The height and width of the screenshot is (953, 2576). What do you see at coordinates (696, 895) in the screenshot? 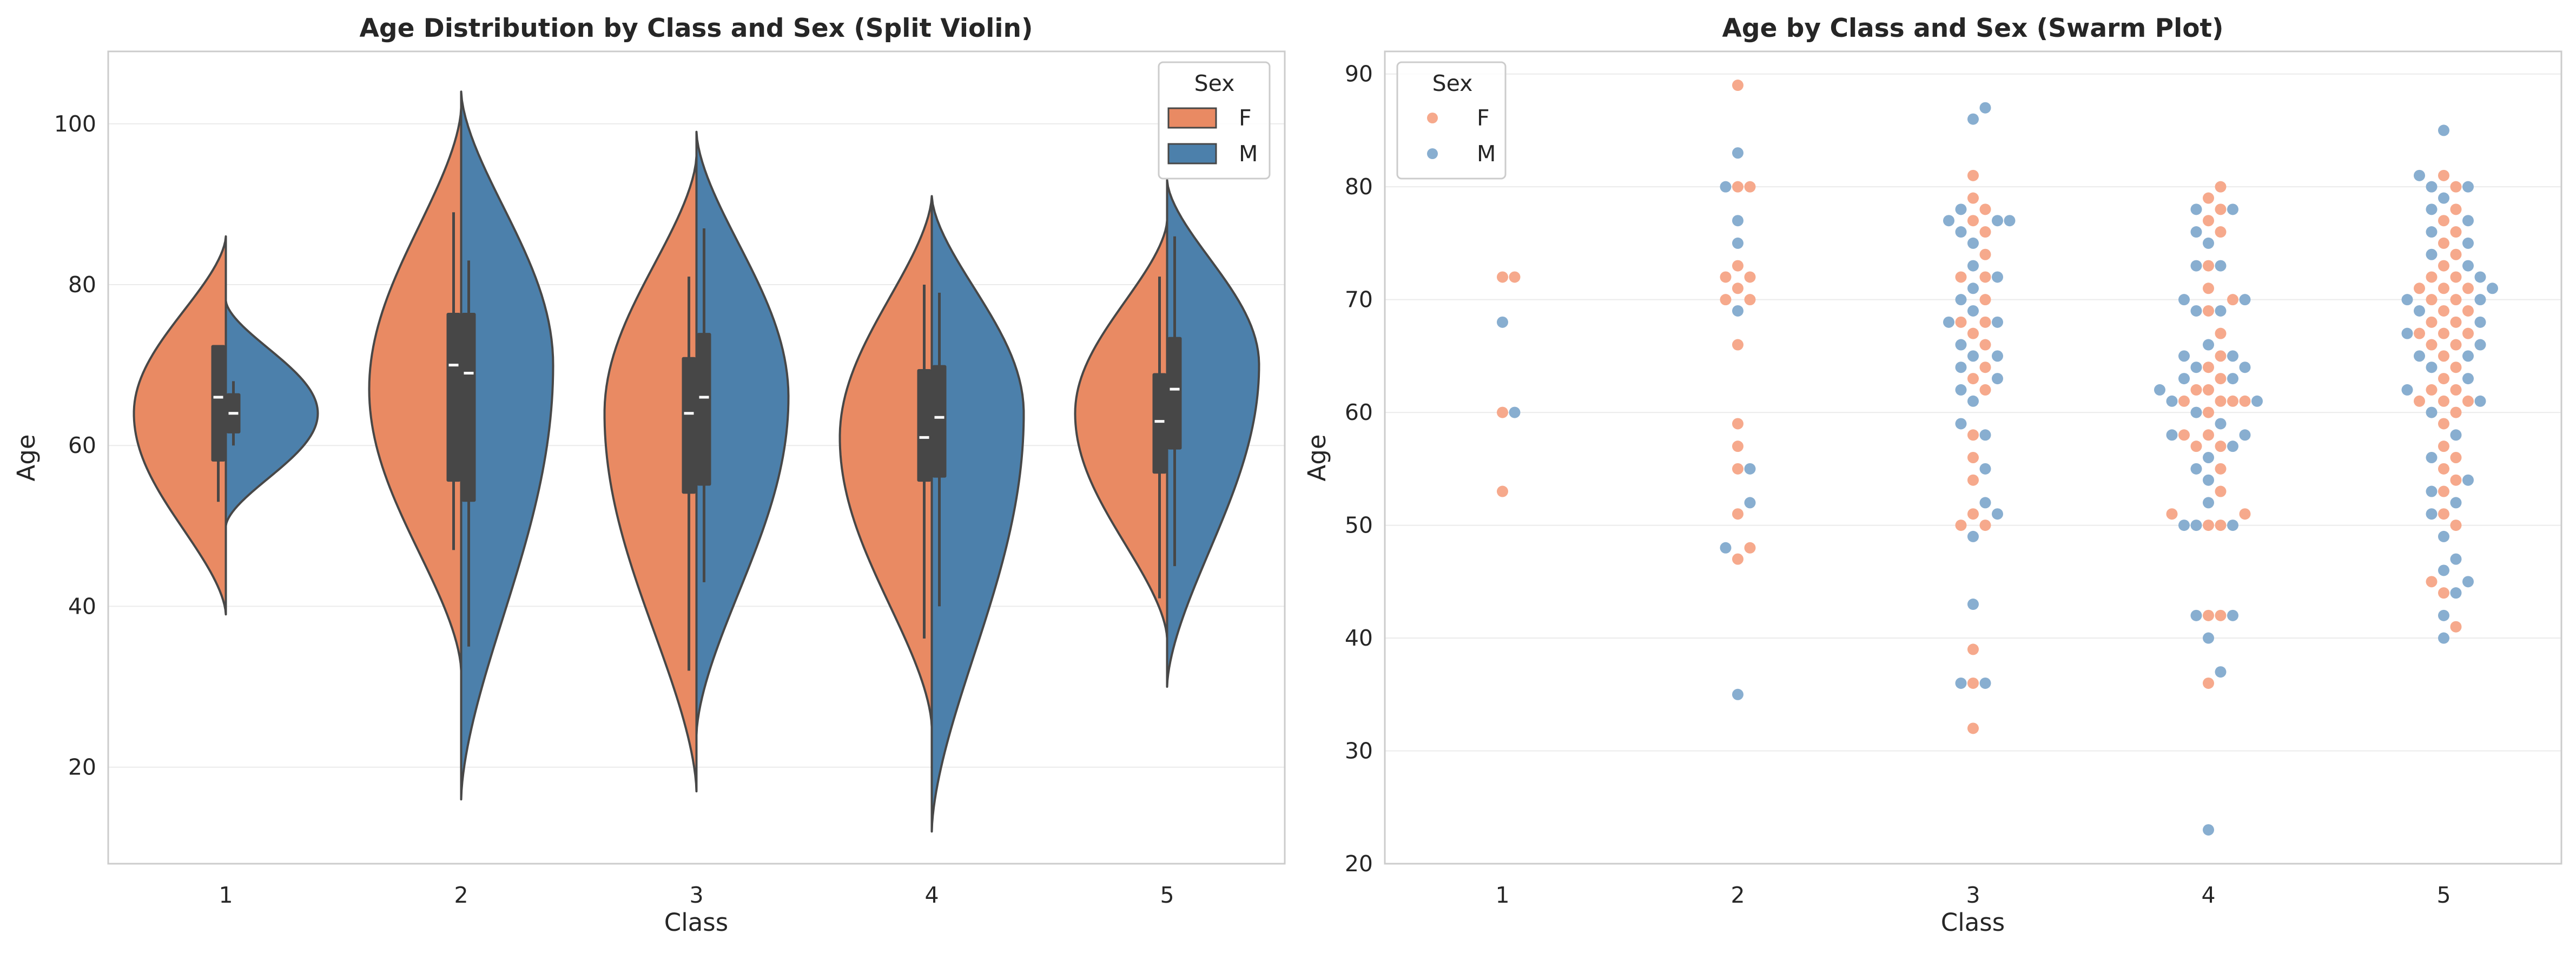
I see `violin-x-tick-labels: 1 2 3 4 5` at bounding box center [696, 895].